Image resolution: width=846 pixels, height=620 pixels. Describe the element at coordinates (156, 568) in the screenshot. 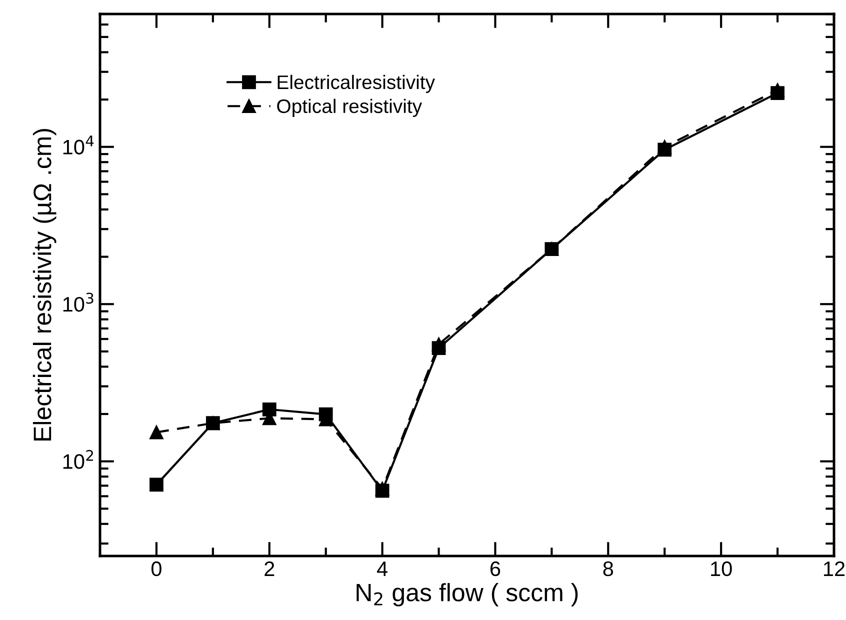

I see `x-tick-label: 0` at that location.